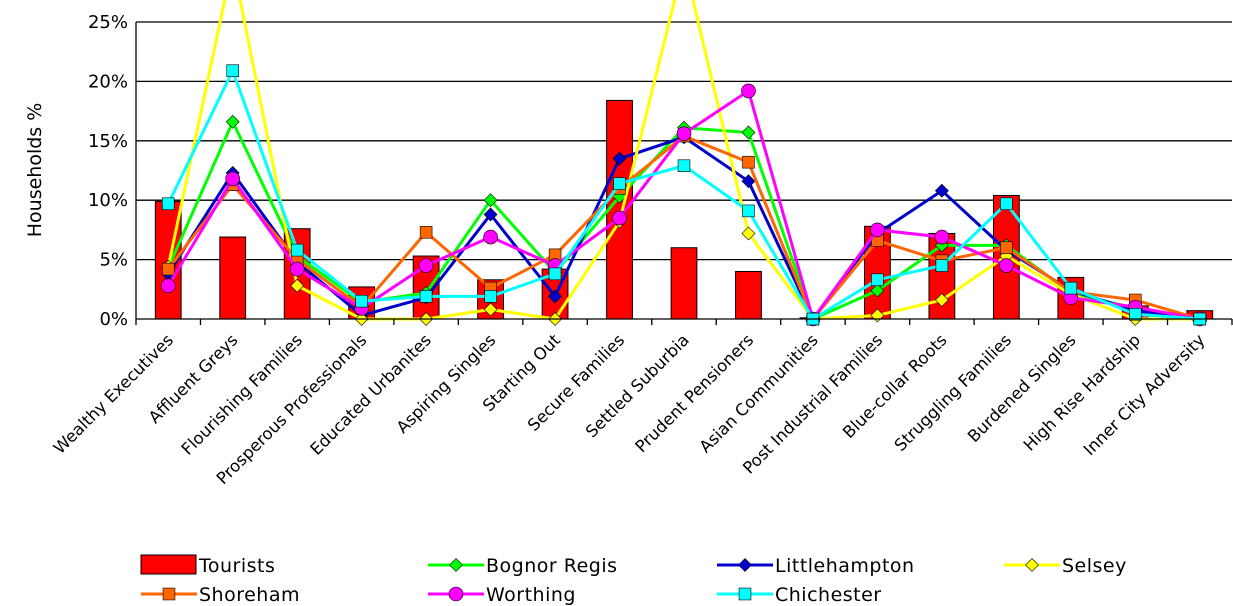  I want to click on legend-label: Tourists, so click(236, 566).